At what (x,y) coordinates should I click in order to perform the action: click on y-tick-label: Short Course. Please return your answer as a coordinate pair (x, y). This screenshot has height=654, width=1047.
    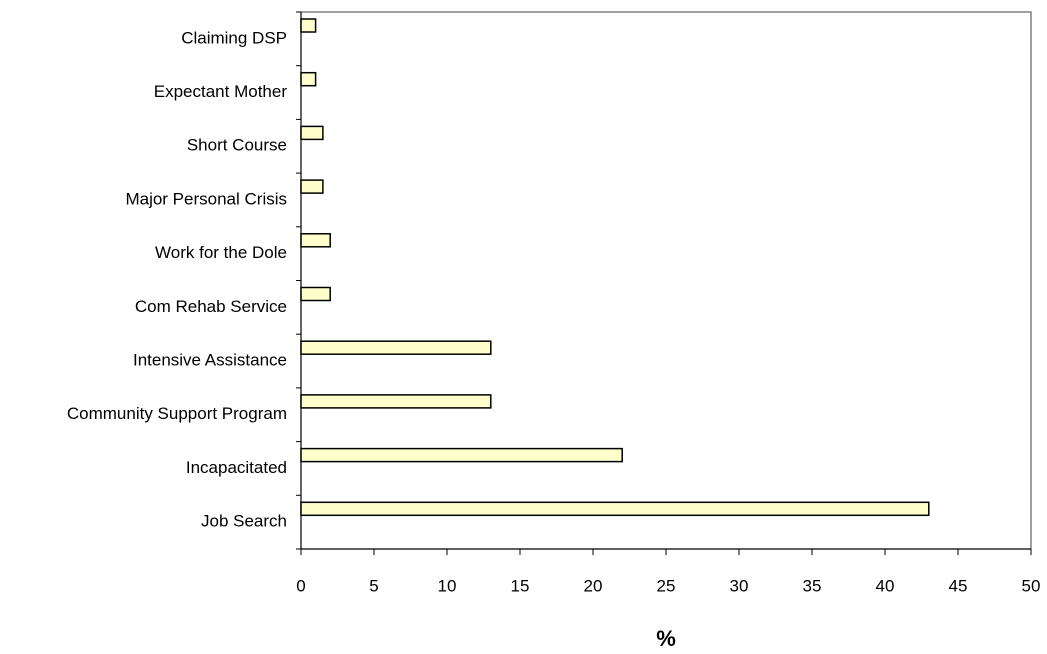
    Looking at the image, I should click on (237, 145).